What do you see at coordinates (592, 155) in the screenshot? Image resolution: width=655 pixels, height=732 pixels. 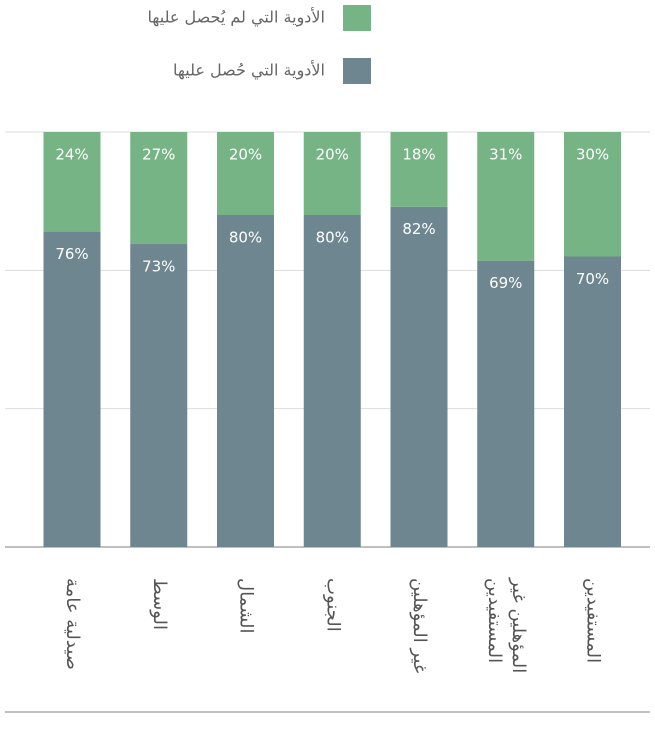 I see `value-label: 30%` at bounding box center [592, 155].